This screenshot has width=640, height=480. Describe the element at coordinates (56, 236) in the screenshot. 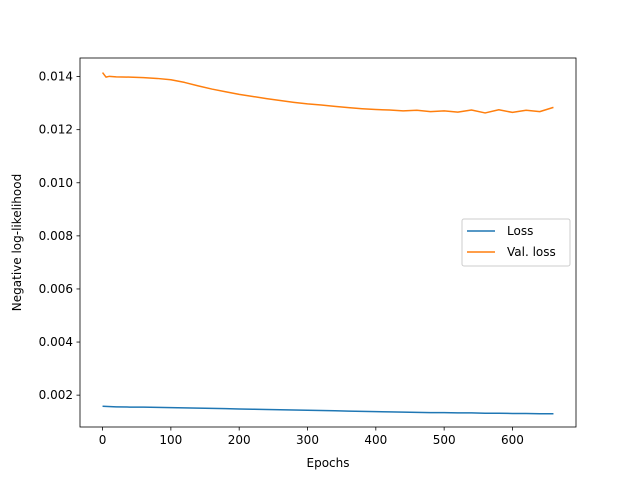

I see `y-tick-label: 0.008` at that location.